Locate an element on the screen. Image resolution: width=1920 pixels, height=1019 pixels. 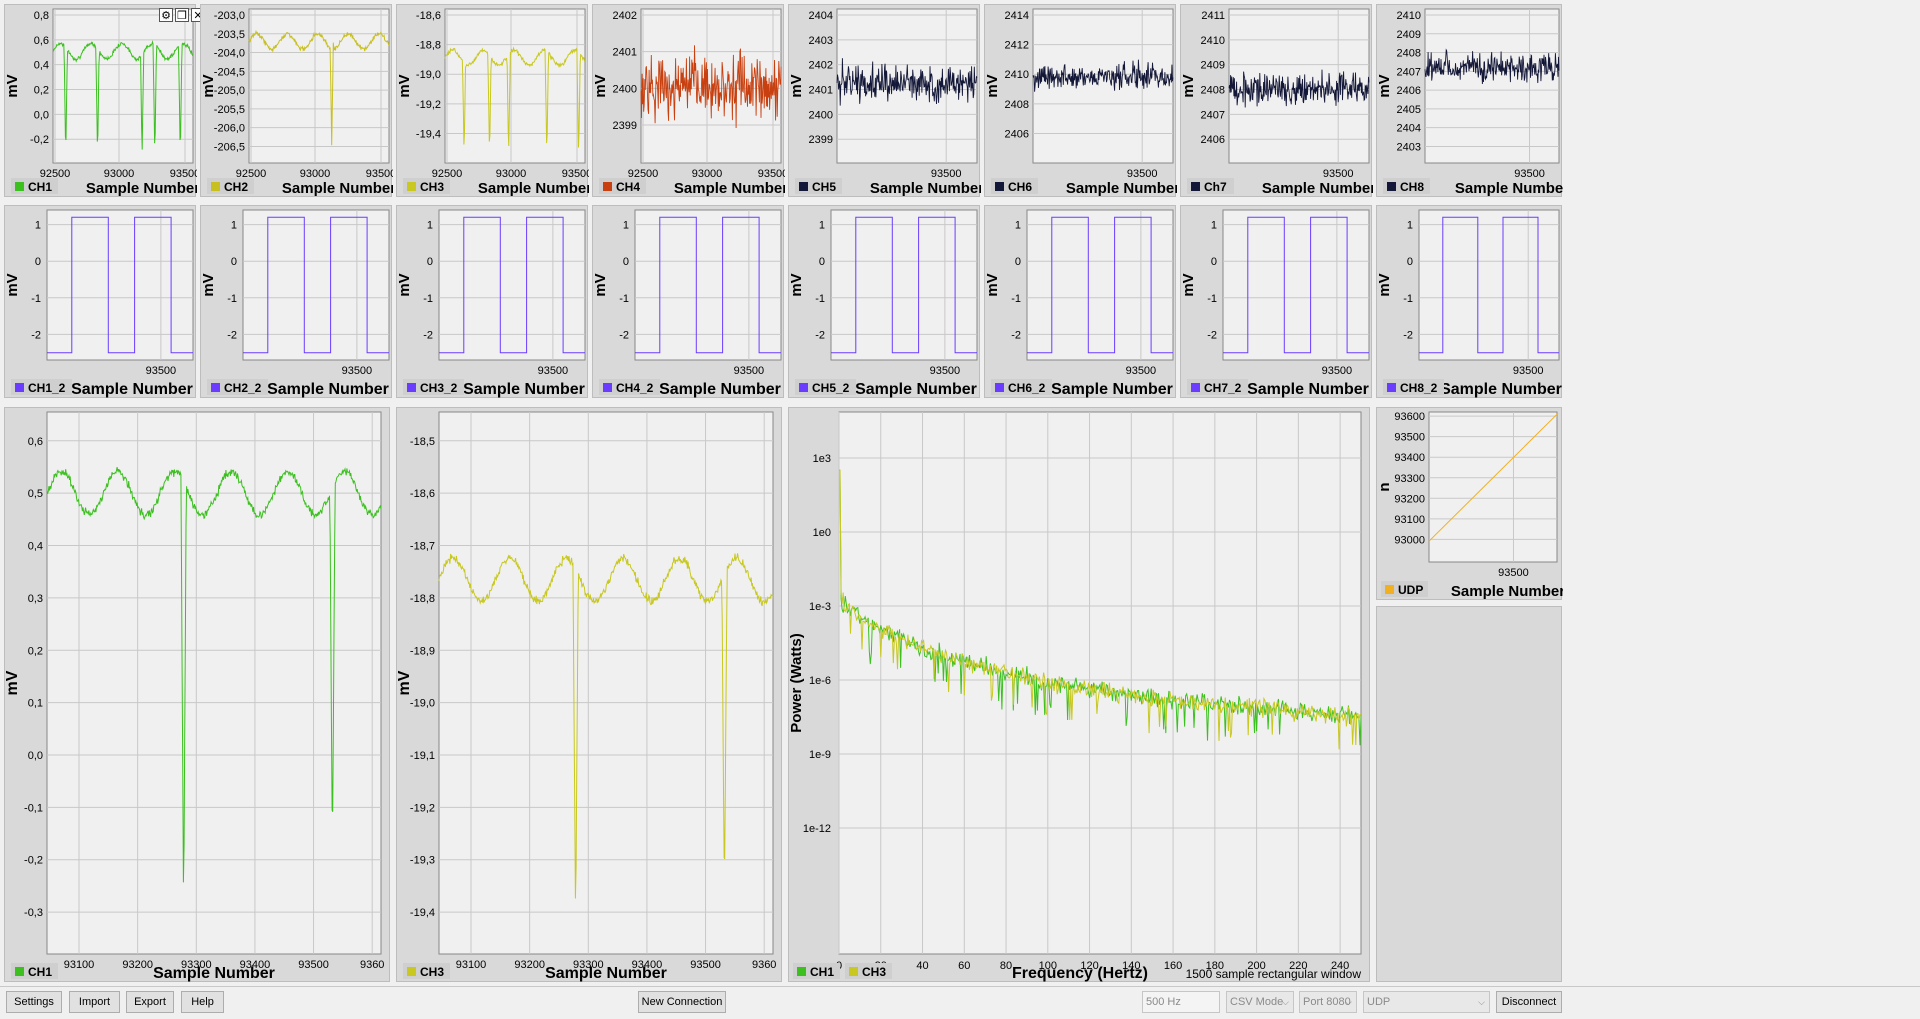
help-button: Help is located at coordinates (202, 1002).